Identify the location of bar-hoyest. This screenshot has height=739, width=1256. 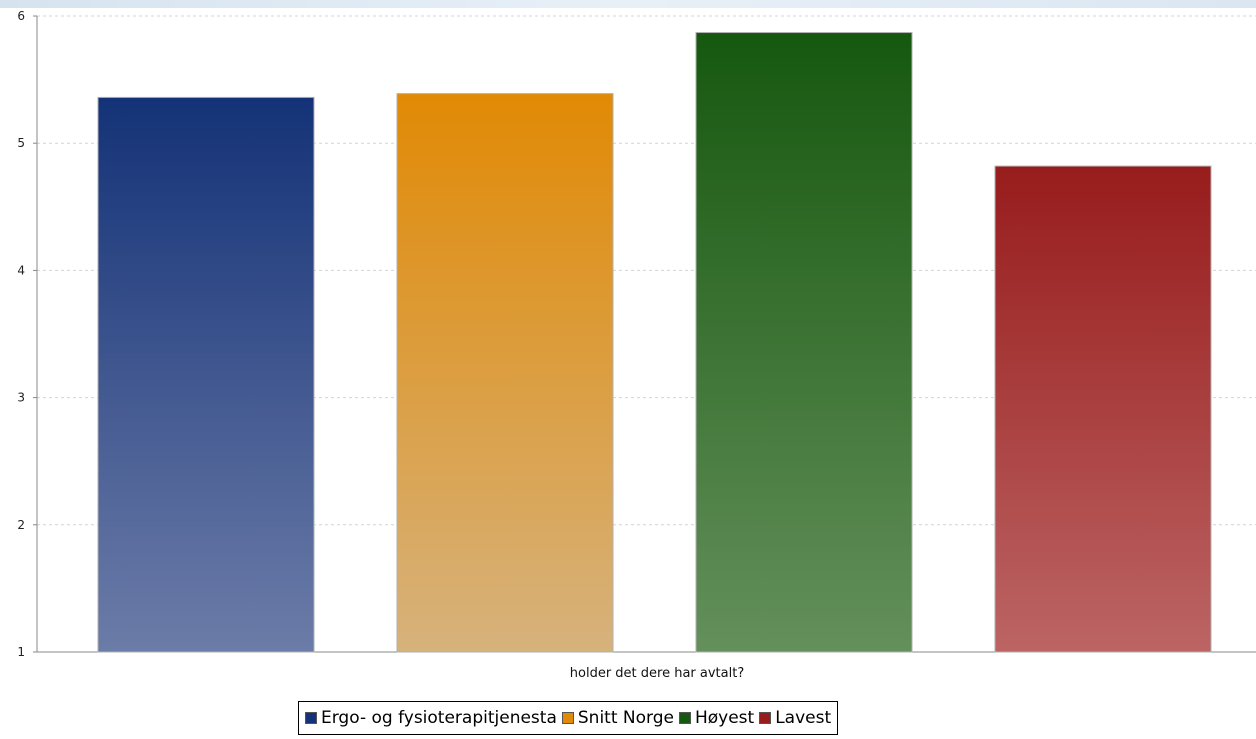
(804, 342).